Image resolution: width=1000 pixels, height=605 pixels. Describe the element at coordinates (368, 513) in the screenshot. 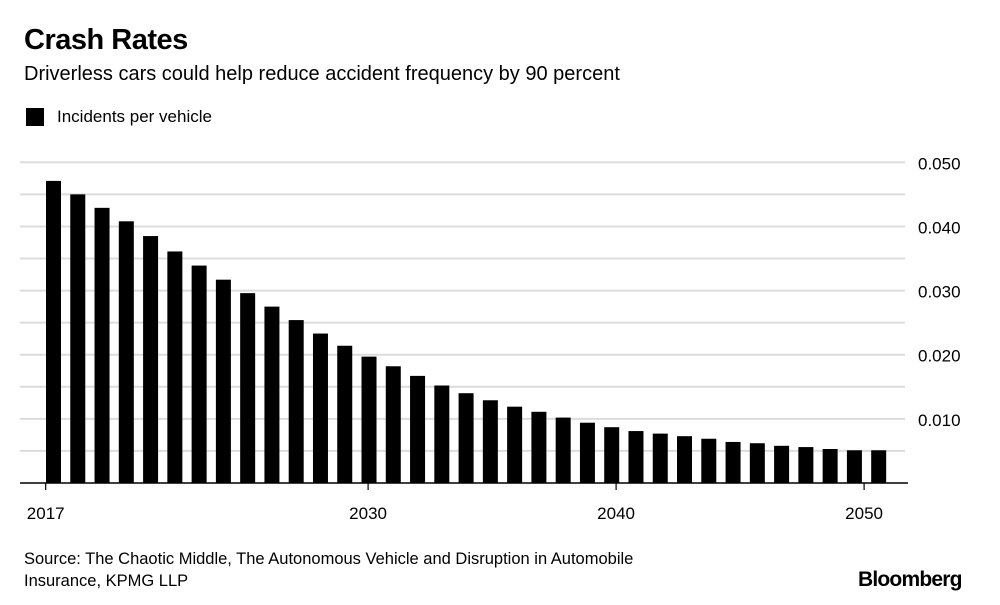

I see `x-tick-label: 2030` at that location.